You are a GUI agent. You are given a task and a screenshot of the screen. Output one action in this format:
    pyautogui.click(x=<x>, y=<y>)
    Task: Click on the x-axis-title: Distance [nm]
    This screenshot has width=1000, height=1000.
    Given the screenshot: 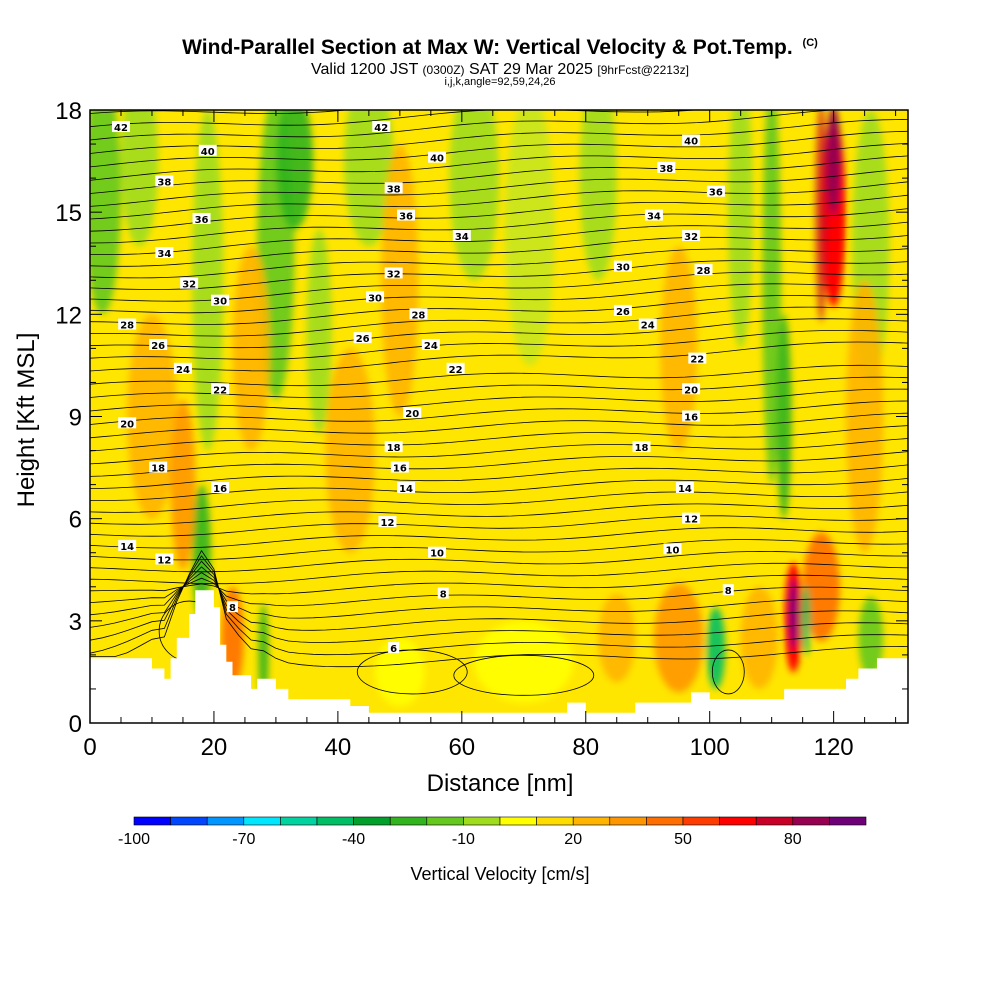 What is the action you would take?
    pyautogui.click(x=500, y=783)
    